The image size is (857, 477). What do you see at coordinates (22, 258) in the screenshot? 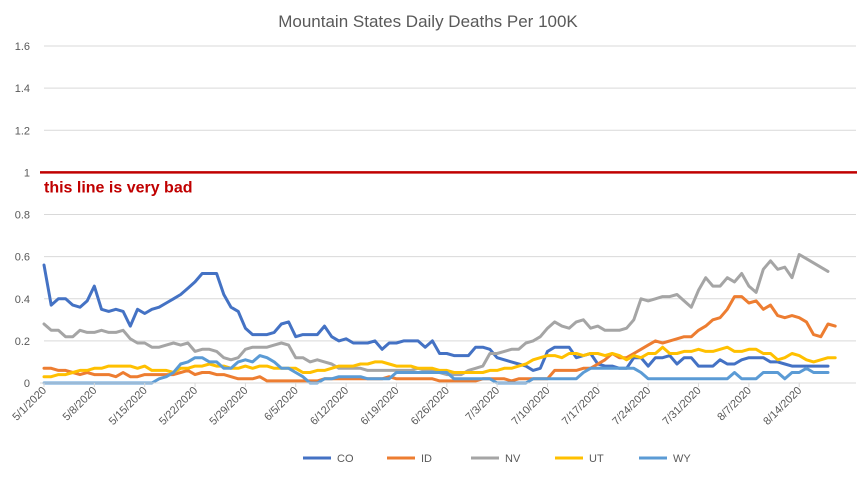
I see `y-tick-label: 0.6` at bounding box center [22, 258].